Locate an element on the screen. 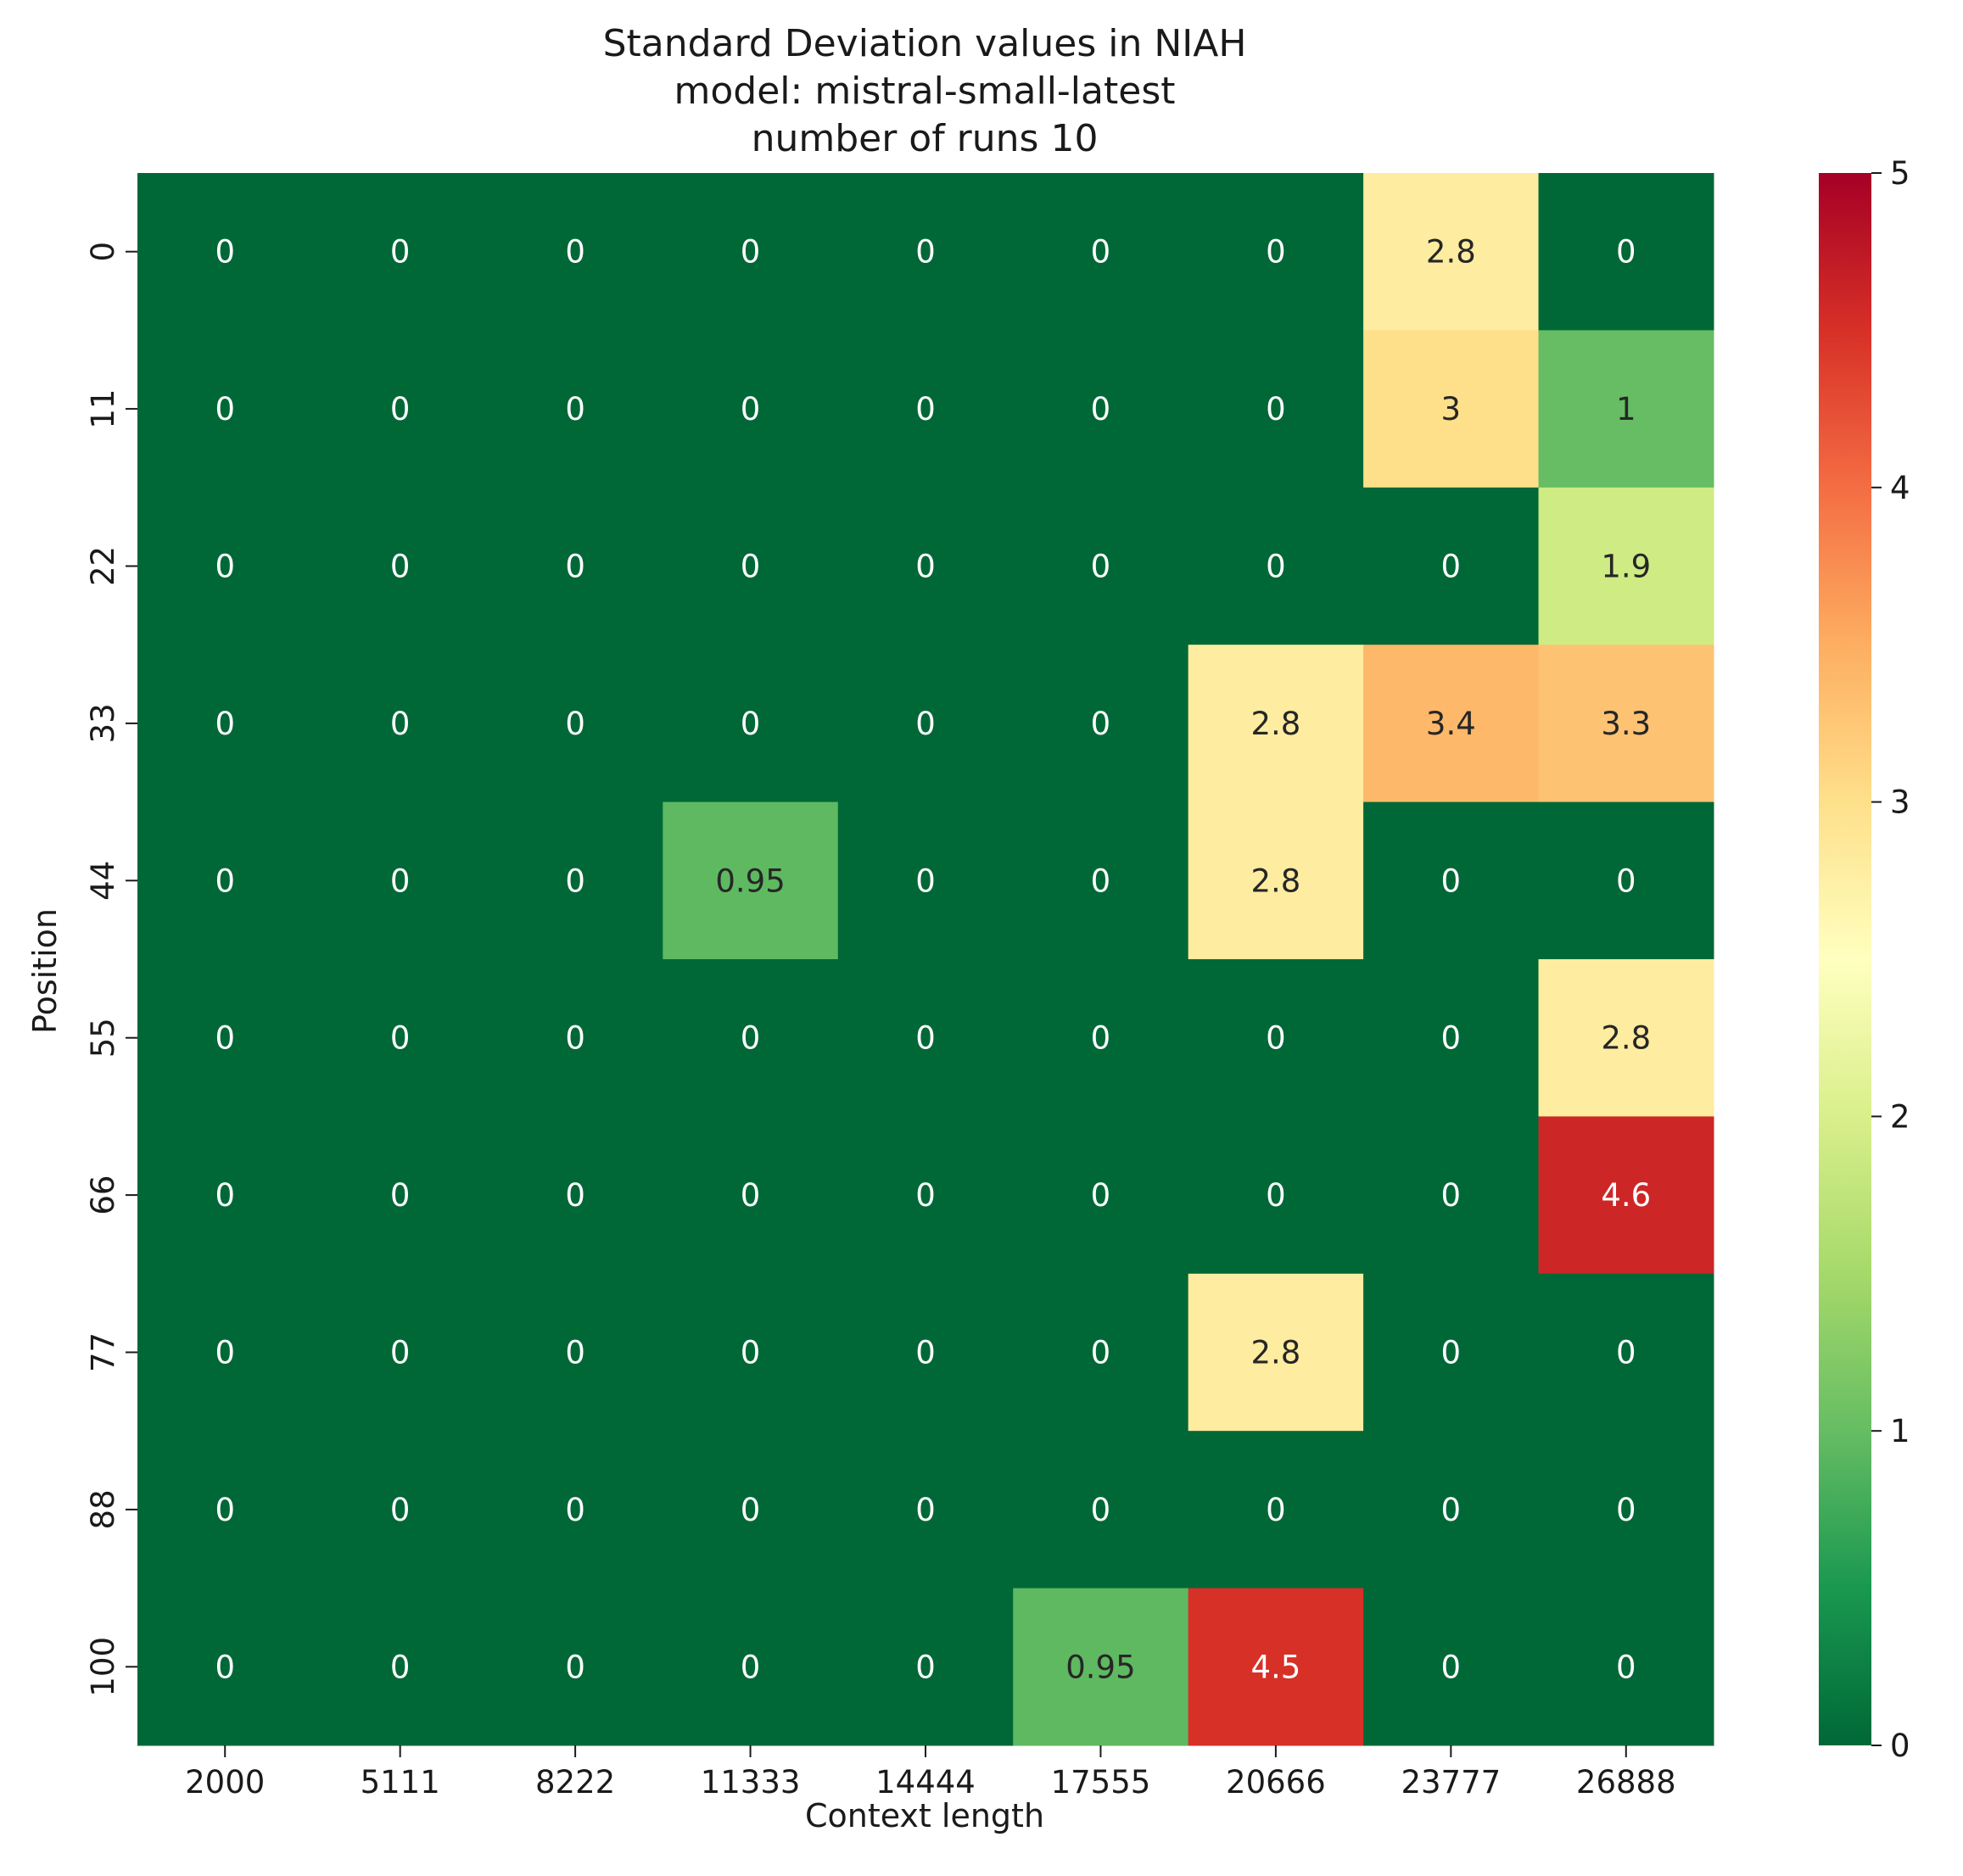 The height and width of the screenshot is (1876, 1963). colorbar is located at coordinates (1845, 959).